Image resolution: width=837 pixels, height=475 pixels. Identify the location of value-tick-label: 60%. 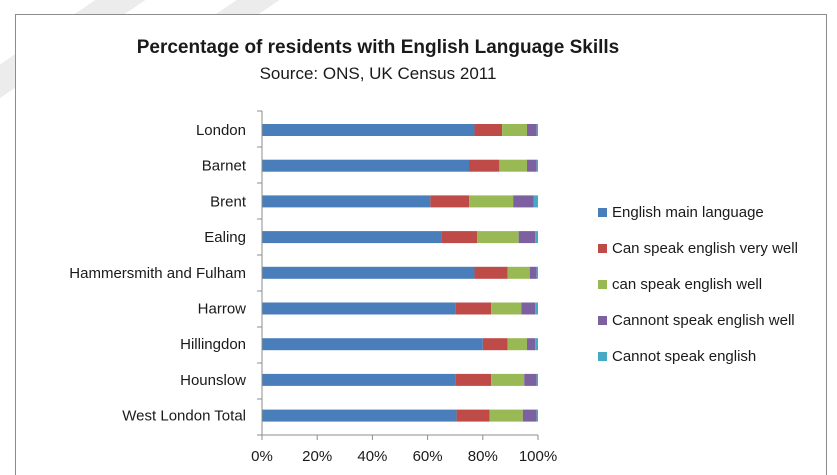
(428, 456).